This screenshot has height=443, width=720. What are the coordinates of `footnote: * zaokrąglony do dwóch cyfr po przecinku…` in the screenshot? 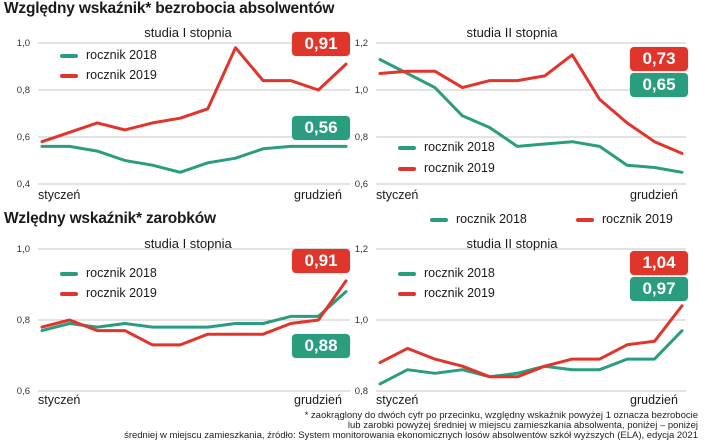 It's located at (378, 426).